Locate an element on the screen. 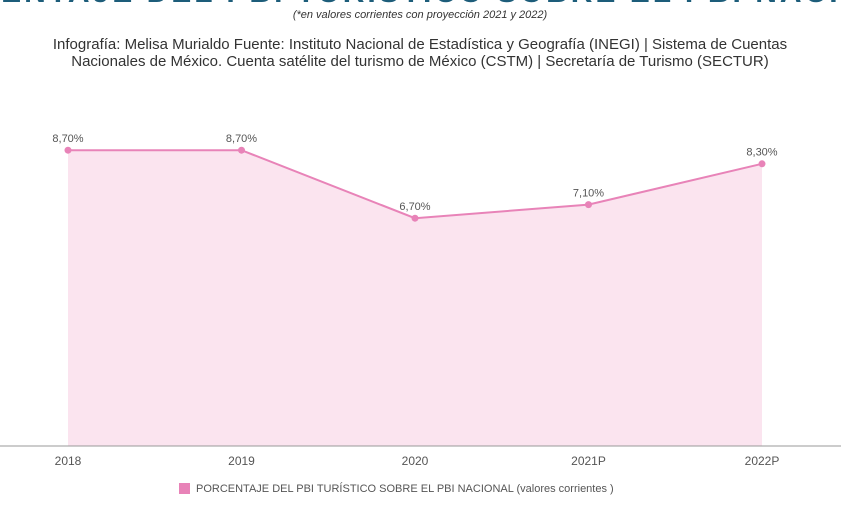  x-tick-label: 2018 is located at coordinates (68, 461).